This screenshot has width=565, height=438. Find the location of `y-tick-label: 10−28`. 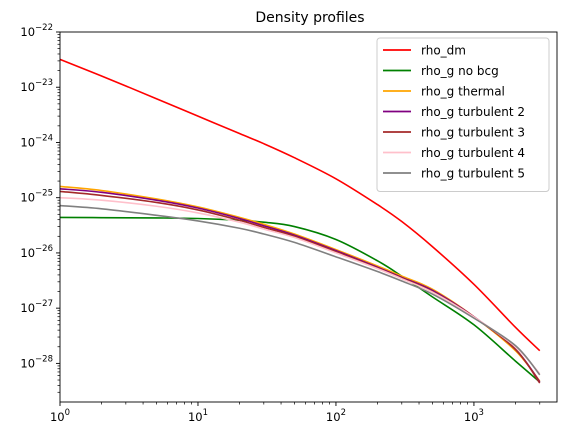

y-tick-label: 10−28 is located at coordinates (36, 362).